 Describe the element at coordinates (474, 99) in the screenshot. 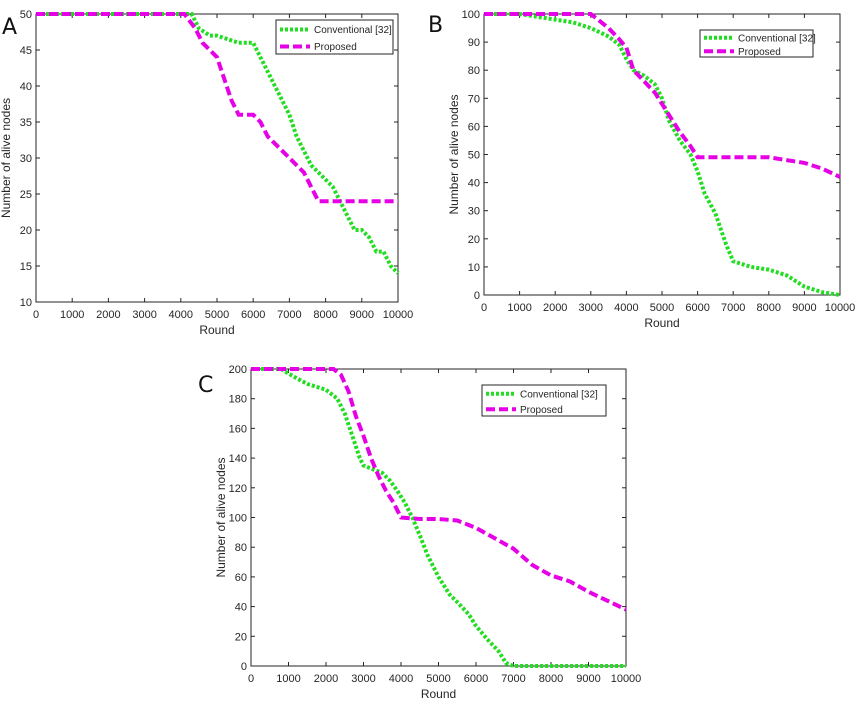

I see `y-tick-label: 70` at that location.